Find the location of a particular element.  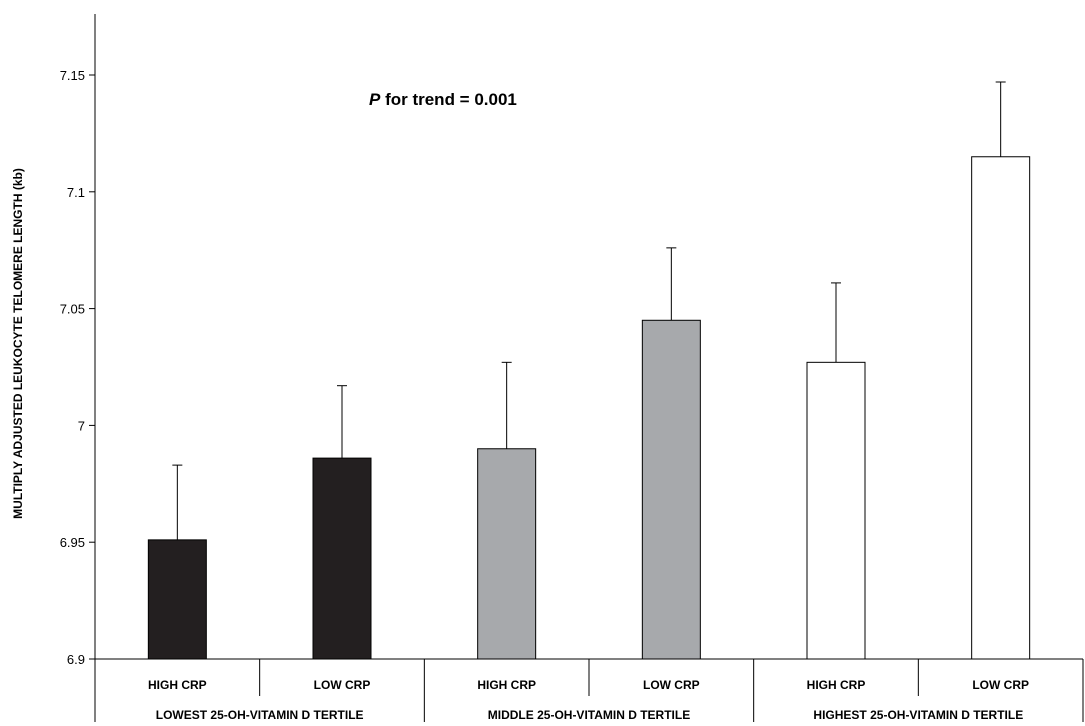

y-tick-label: 7.05 is located at coordinates (72, 309).